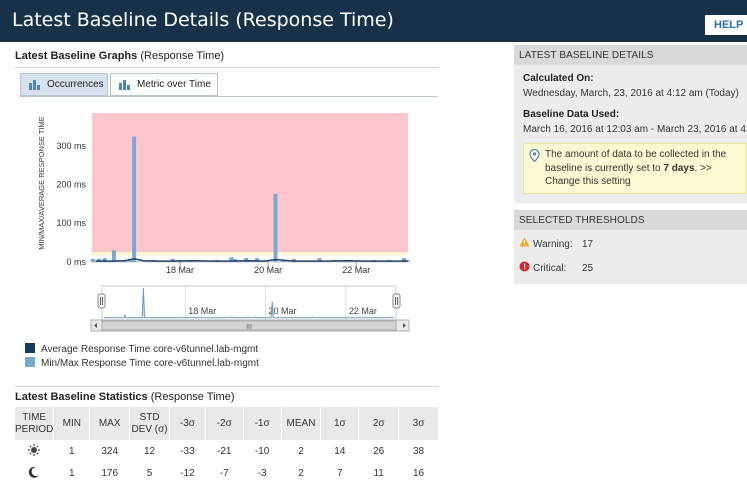 The height and width of the screenshot is (498, 747). What do you see at coordinates (251, 260) in the screenshot?
I see `average-line` at bounding box center [251, 260].